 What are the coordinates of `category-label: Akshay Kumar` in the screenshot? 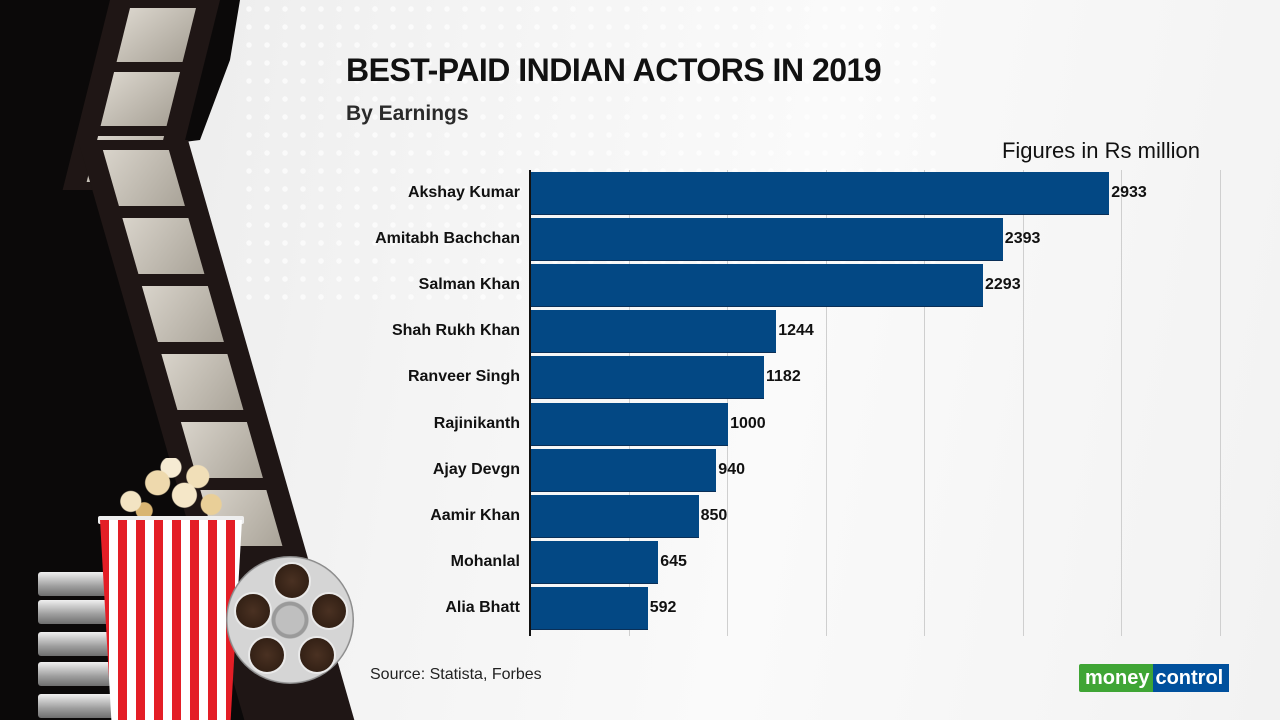 It's located at (463, 192).